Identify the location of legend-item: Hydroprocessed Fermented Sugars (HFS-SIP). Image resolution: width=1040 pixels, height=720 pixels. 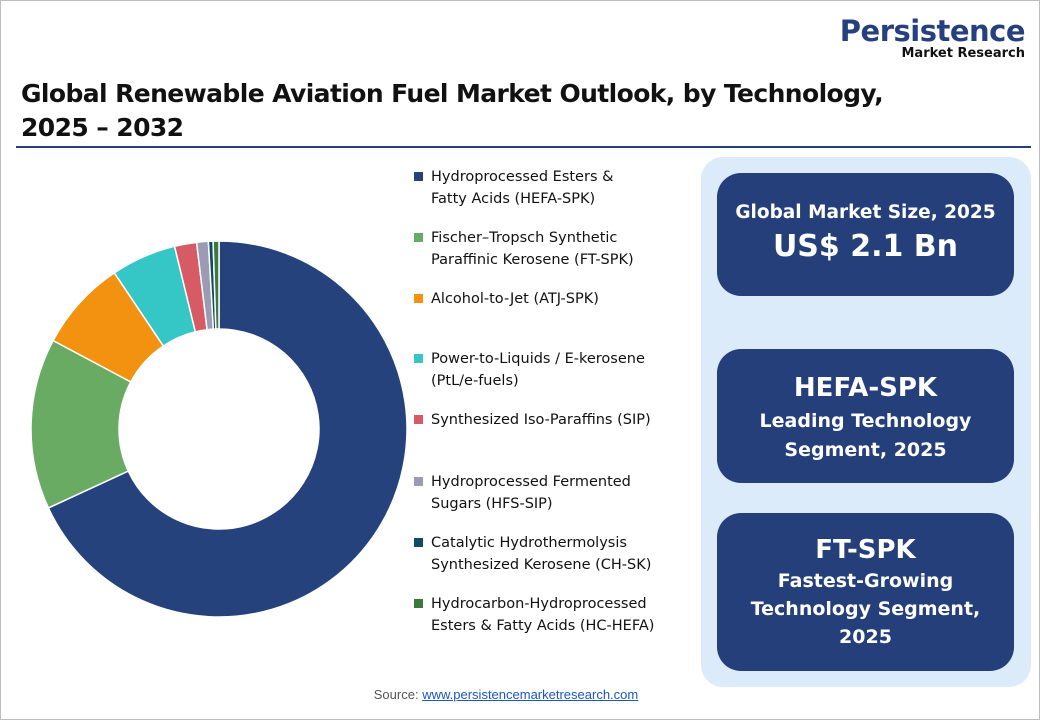
(557, 493).